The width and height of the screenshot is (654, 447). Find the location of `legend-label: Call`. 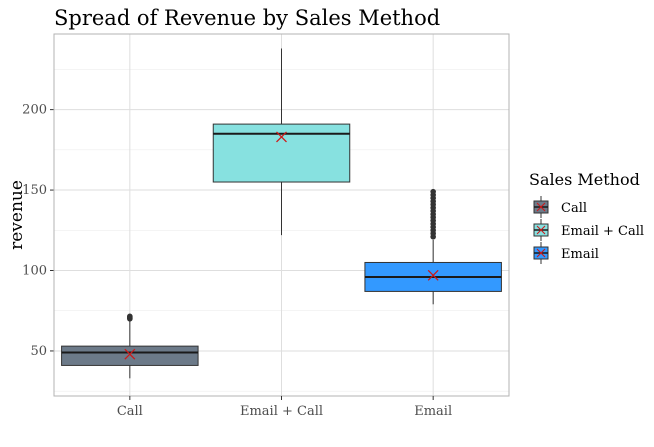

legend-label: Call is located at coordinates (574, 208).